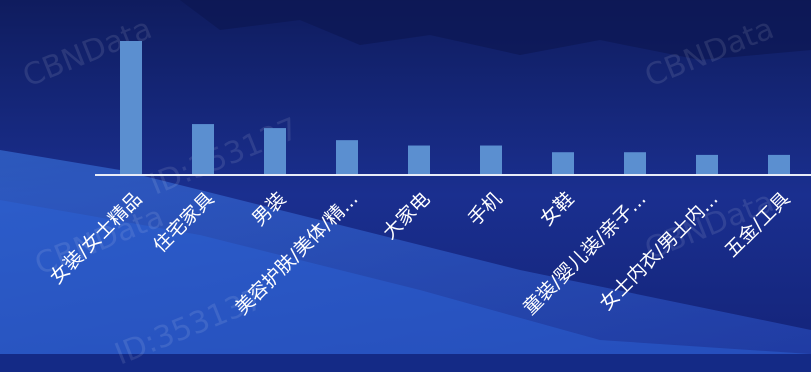 The image size is (811, 372). I want to click on x-tick-label: 女鞋, so click(557, 209).